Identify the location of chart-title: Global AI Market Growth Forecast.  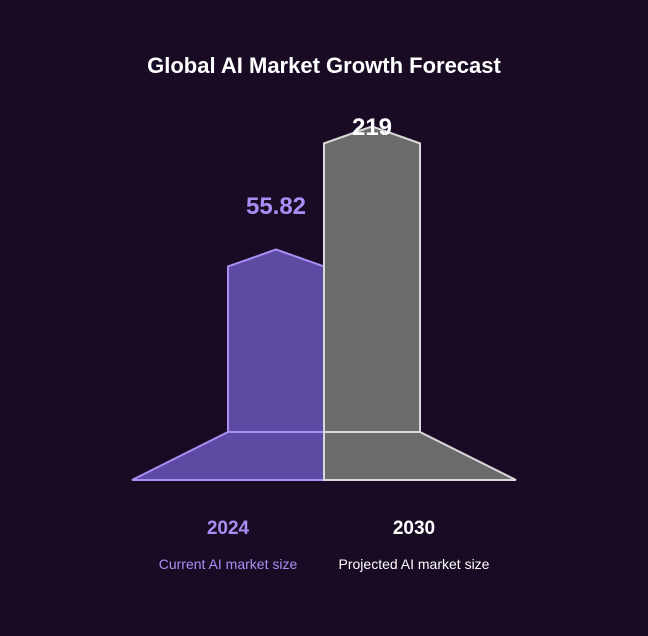
(324, 65).